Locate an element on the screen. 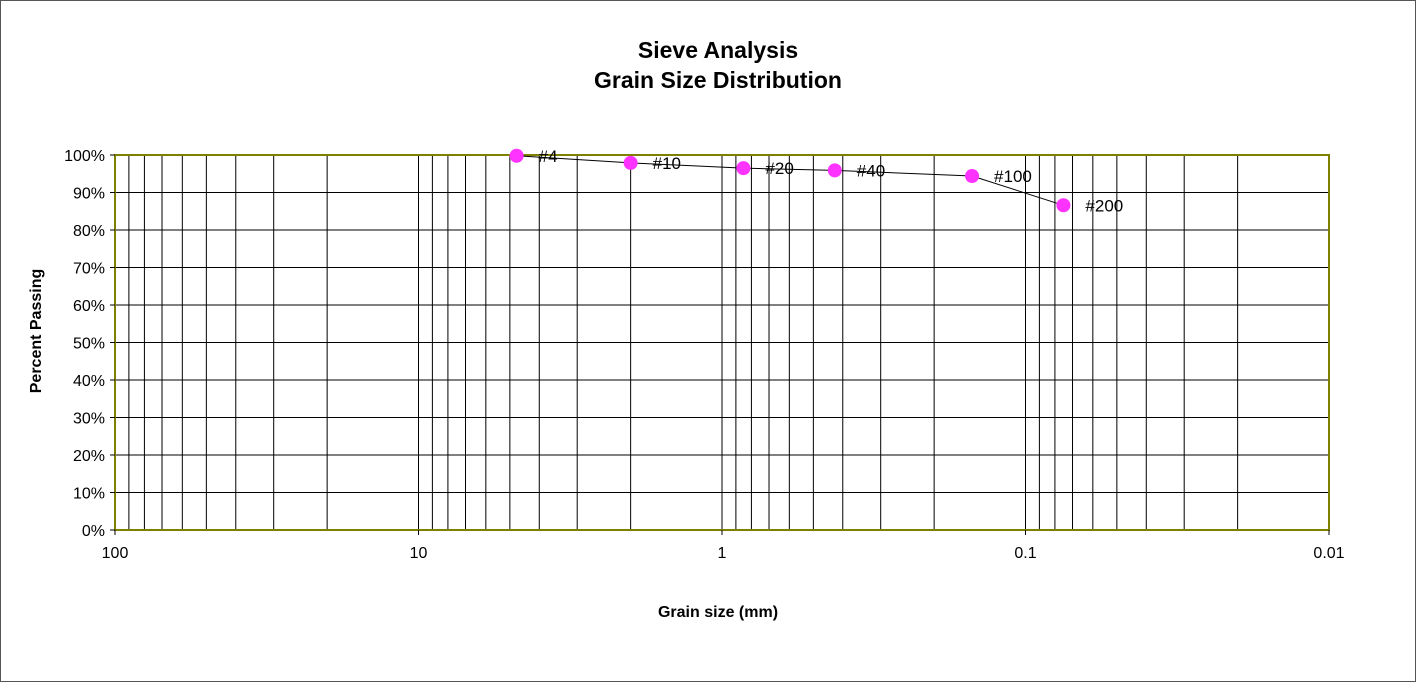  y-tick-label: 30% is located at coordinates (89, 419).